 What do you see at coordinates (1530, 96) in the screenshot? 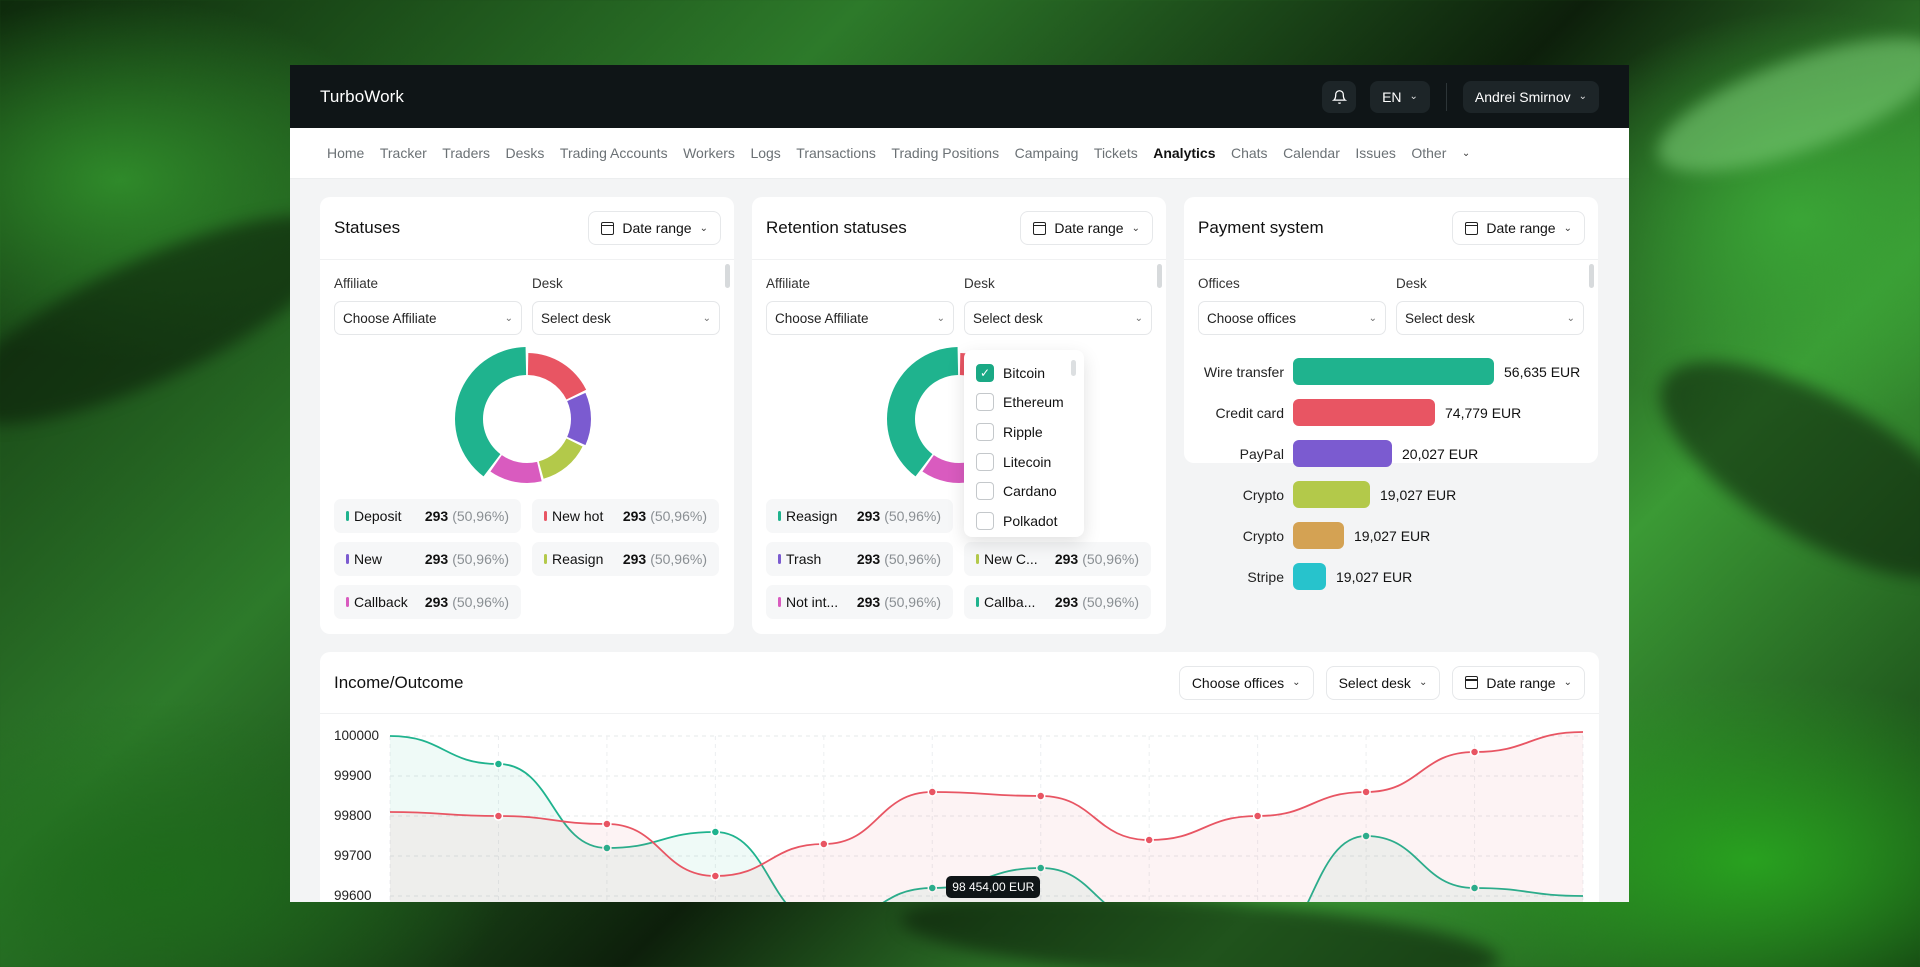
I see `user-menu: Andrei Smirnov ⌄` at bounding box center [1530, 96].